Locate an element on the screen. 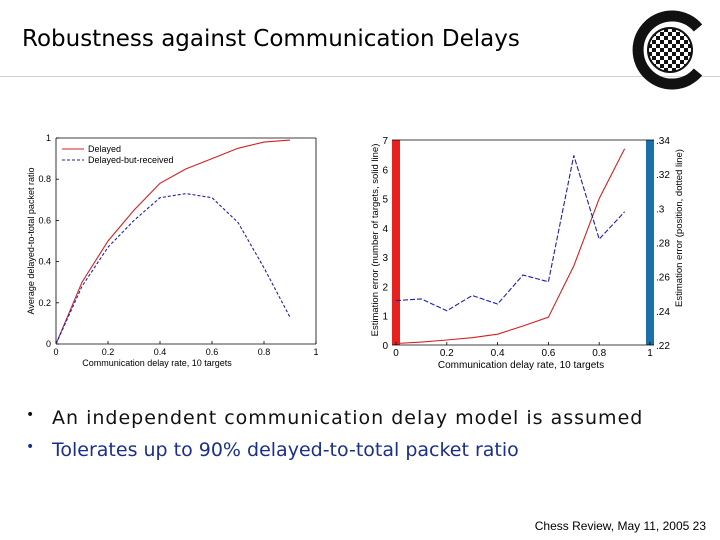 The width and height of the screenshot is (720, 540). y-tick-label-right: .26 is located at coordinates (663, 278).